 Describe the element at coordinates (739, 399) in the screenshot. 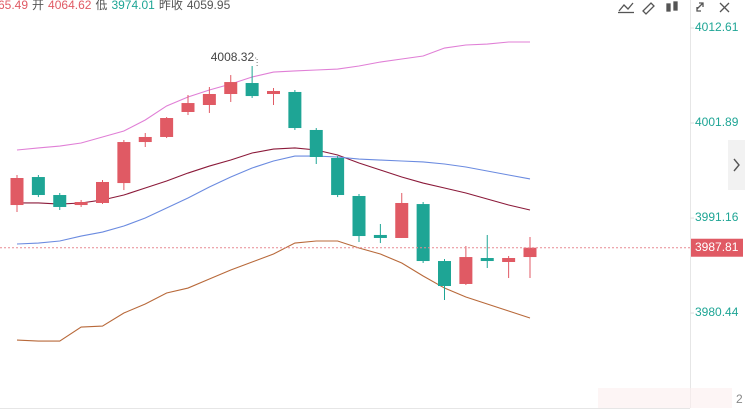

I see `corner-label: 2` at that location.